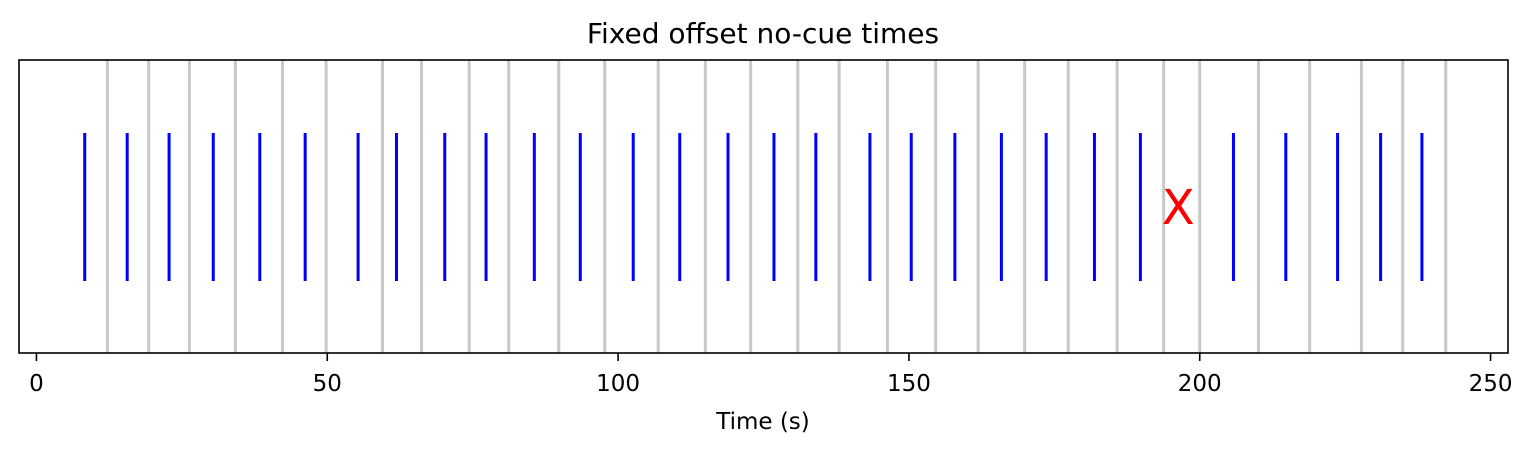 Image resolution: width=1528 pixels, height=455 pixels. I want to click on missing-cue-marker: X, so click(1178, 208).